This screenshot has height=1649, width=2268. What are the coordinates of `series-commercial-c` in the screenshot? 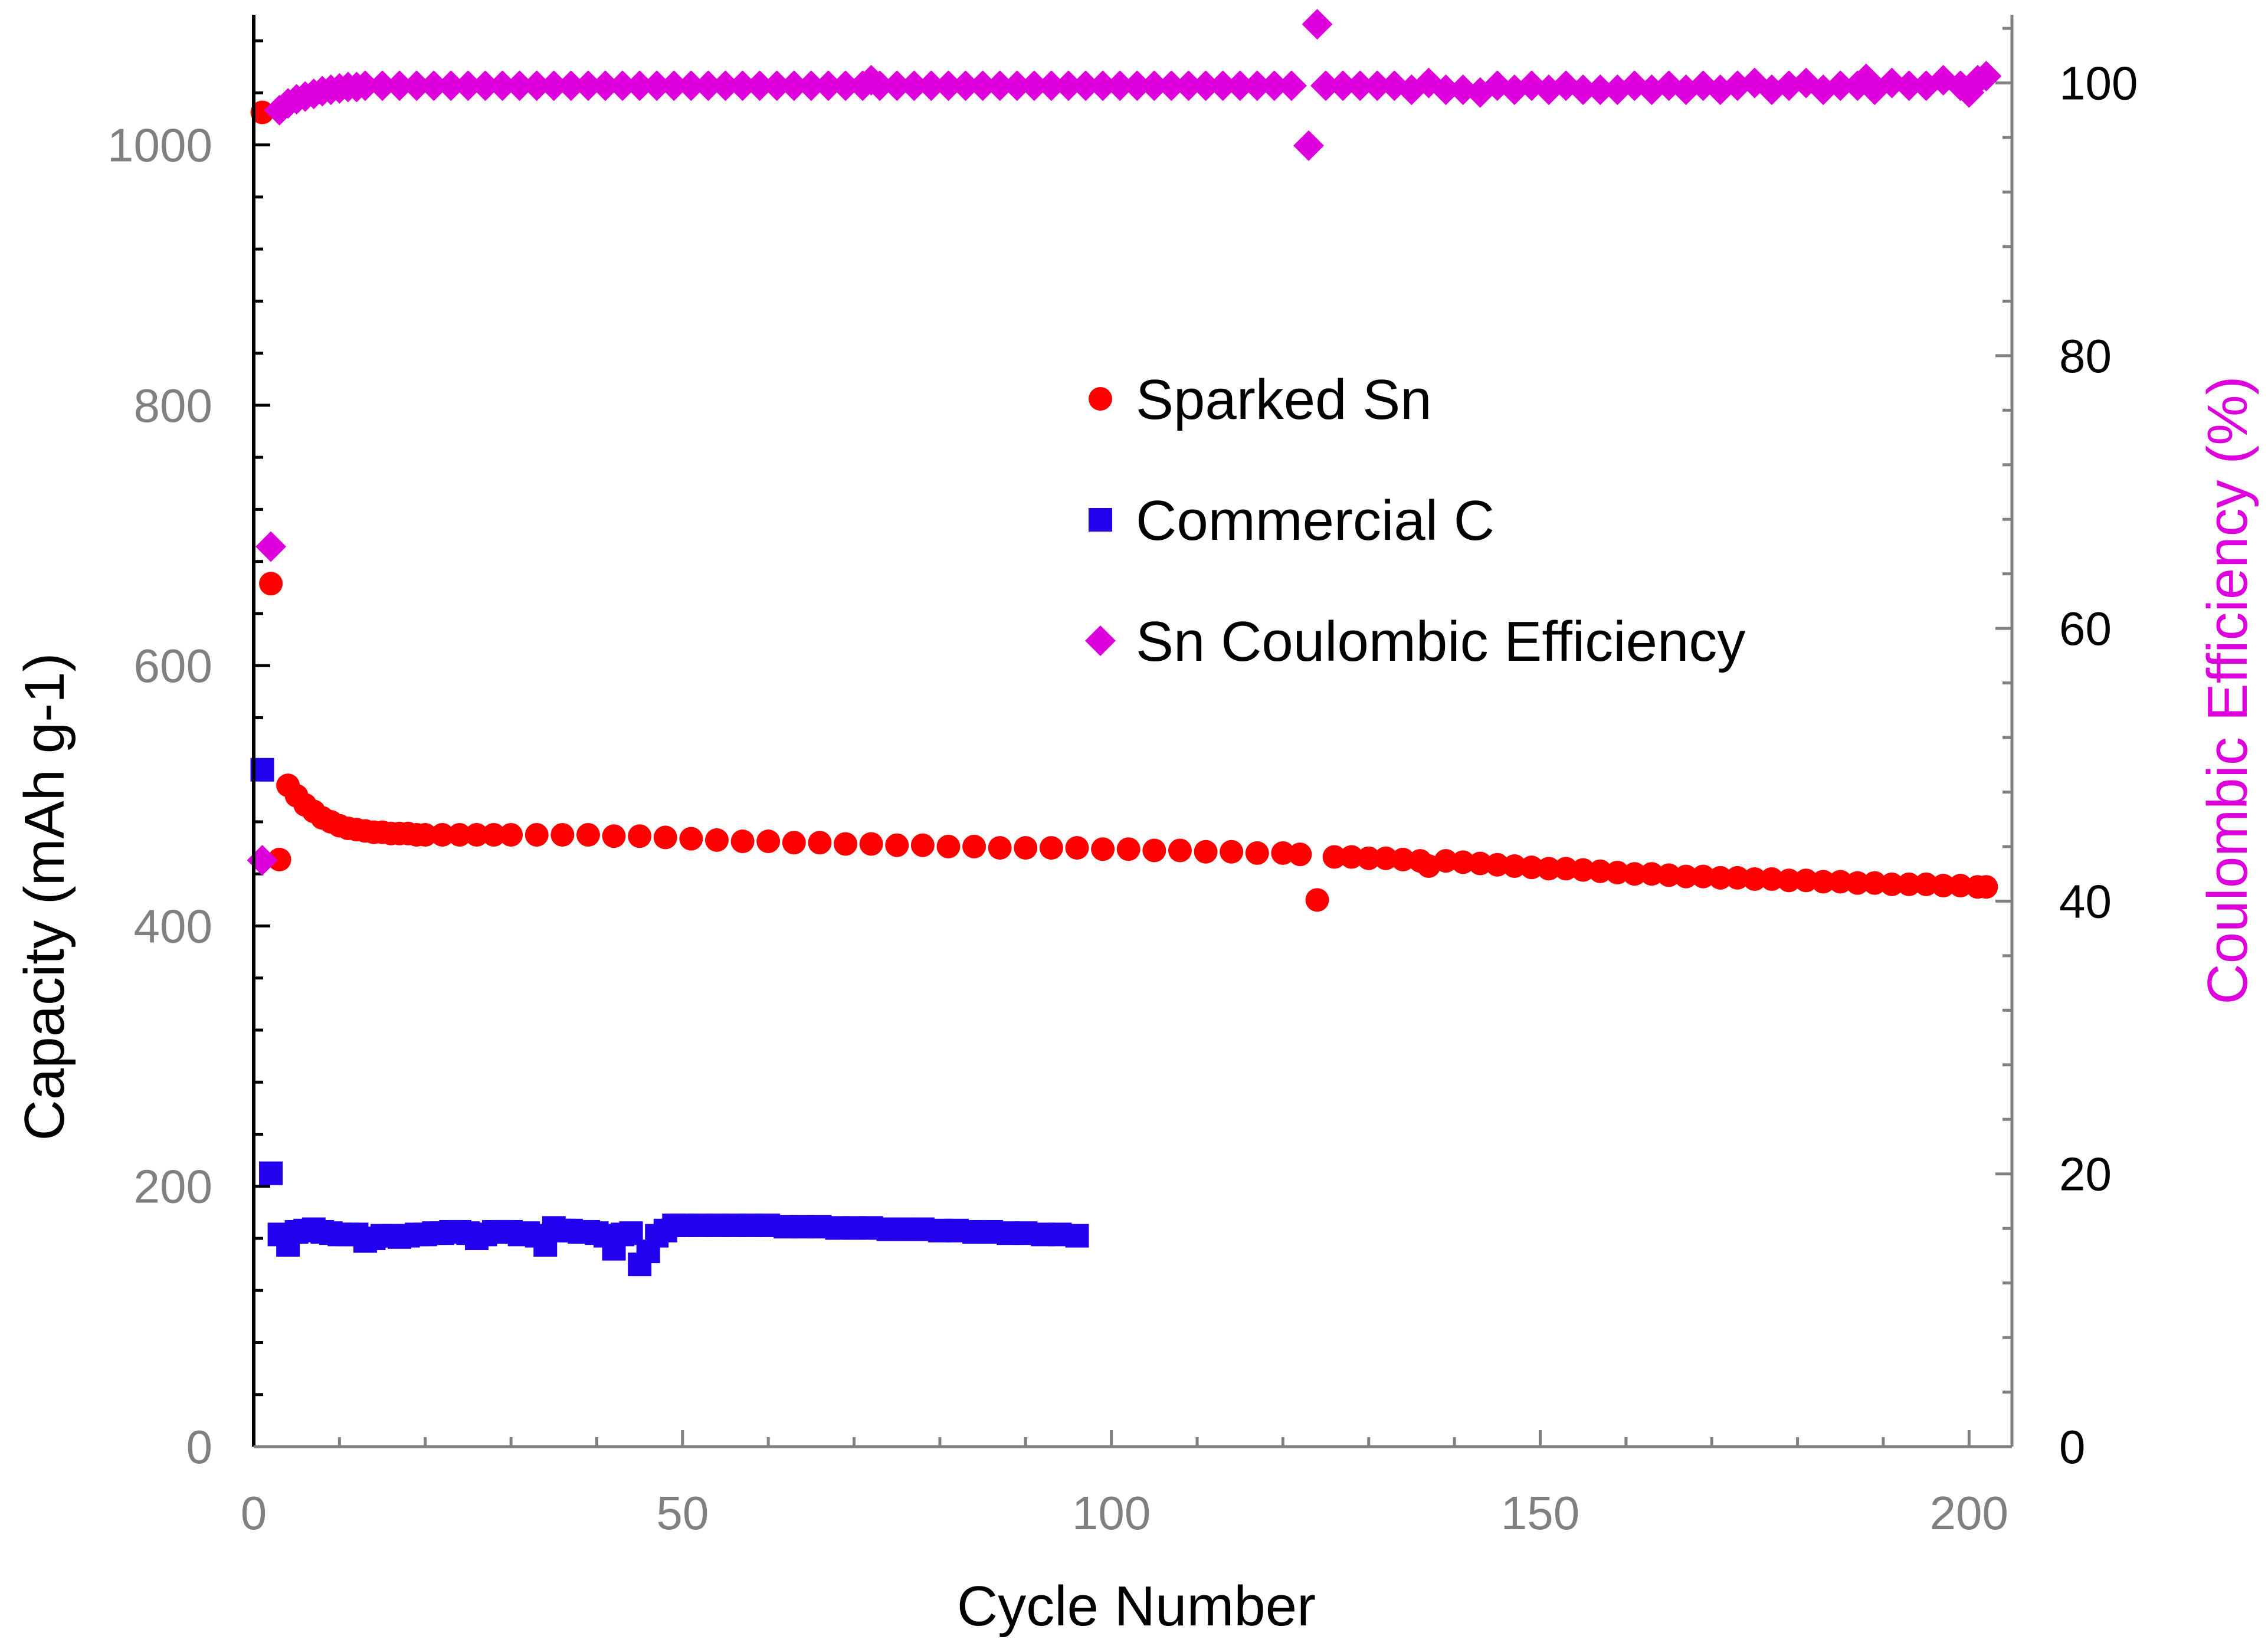 It's located at (669, 1017).